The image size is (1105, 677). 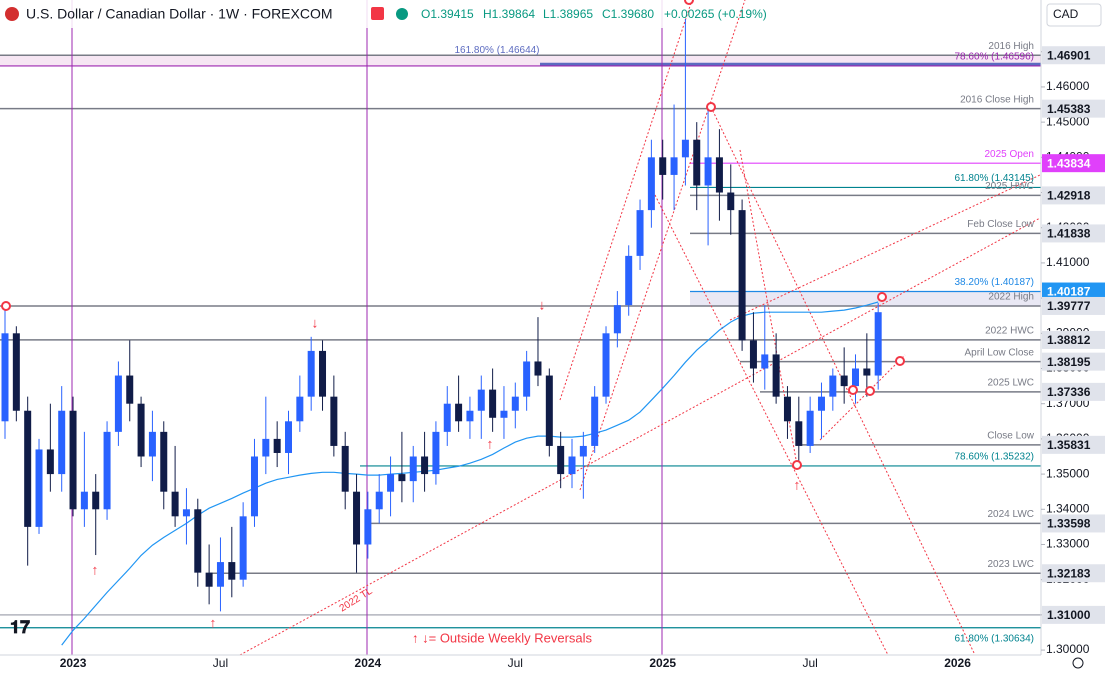 I want to click on price-box-label: 1.39777, so click(x=1069, y=306).